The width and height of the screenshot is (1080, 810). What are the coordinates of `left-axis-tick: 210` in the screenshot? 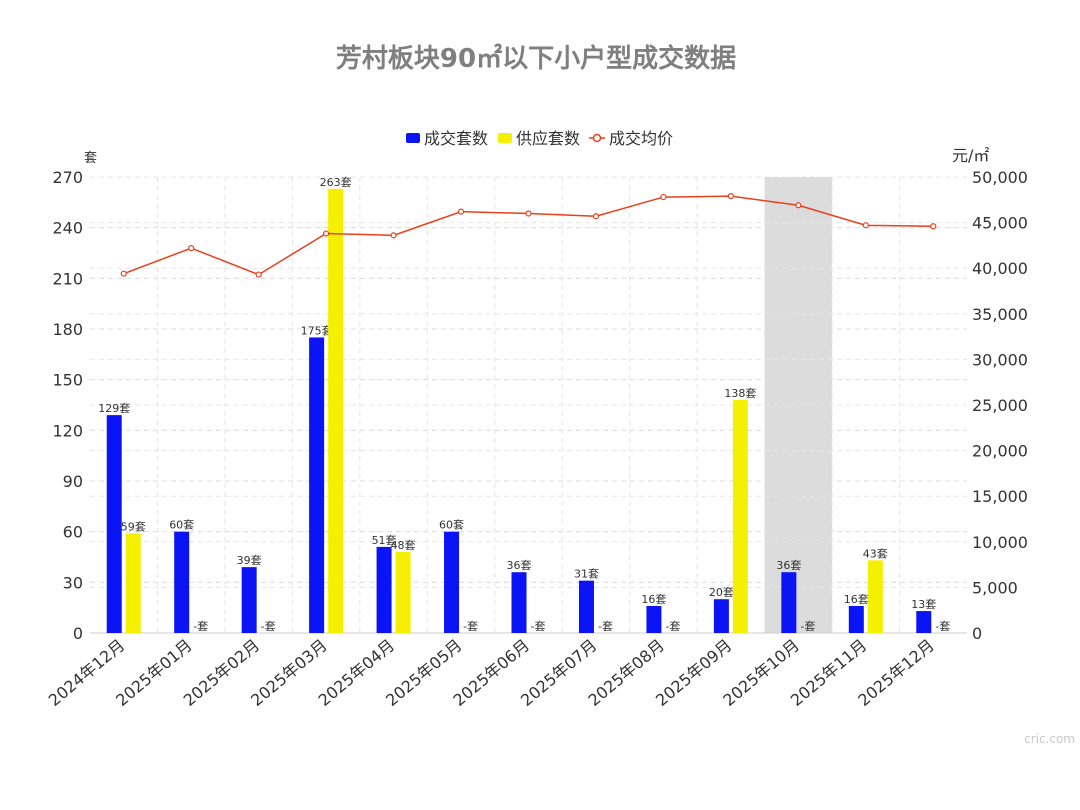 It's located at (67, 278).